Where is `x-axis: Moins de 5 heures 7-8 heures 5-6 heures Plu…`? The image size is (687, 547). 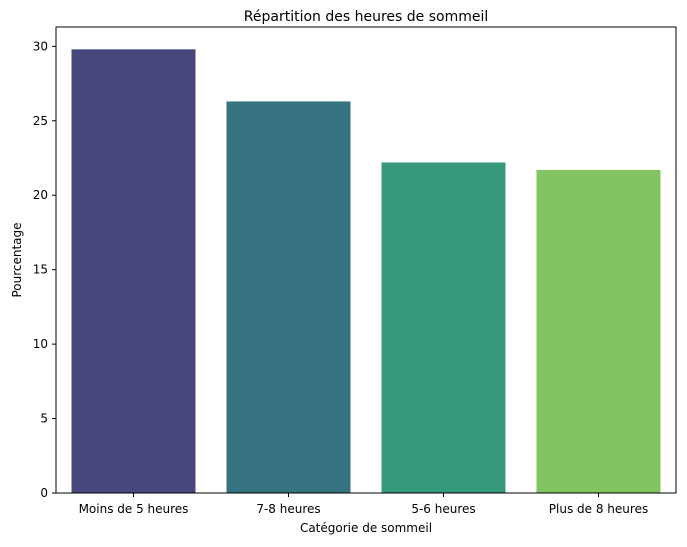 x-axis: Moins de 5 heures 7-8 heures 5-6 heures Plu… is located at coordinates (363, 504).